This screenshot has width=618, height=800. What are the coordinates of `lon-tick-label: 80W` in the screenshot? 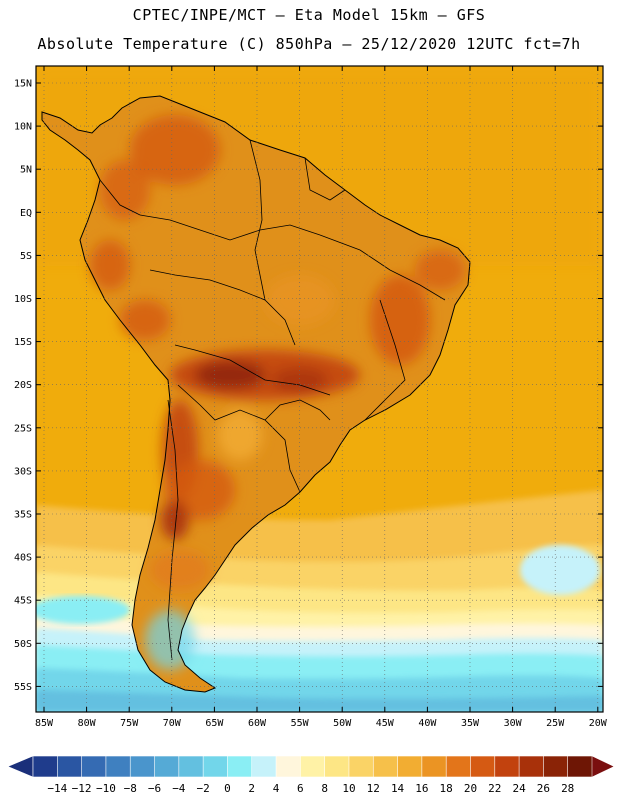 It's located at (87, 723).